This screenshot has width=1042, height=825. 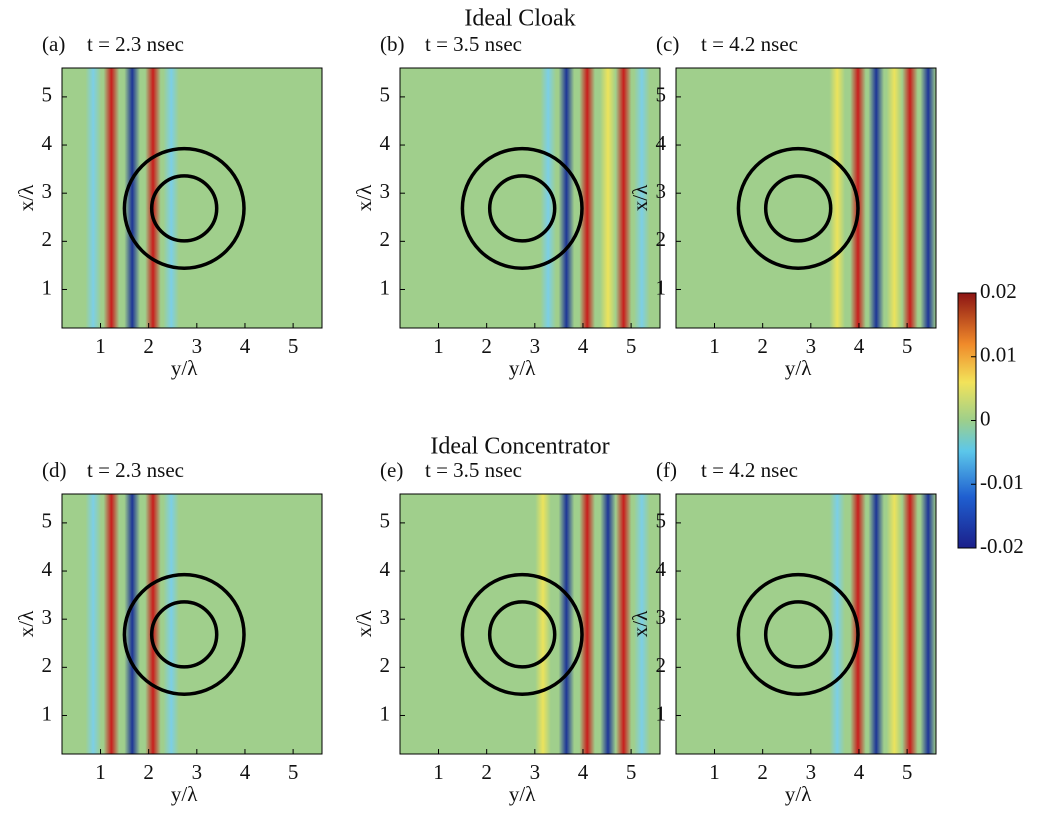 What do you see at coordinates (749, 470) in the screenshot?
I see `panel-title: t = 4.2 nsec` at bounding box center [749, 470].